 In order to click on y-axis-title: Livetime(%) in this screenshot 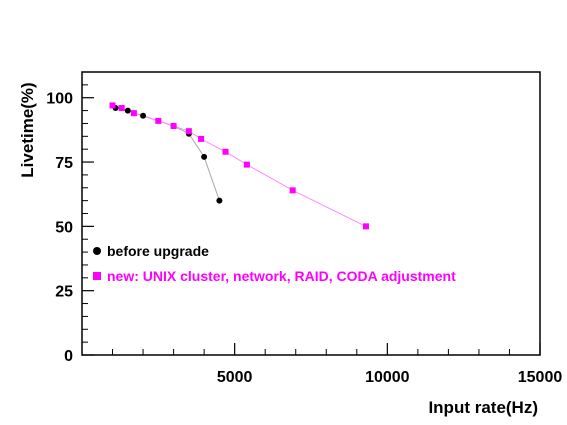, I will do `click(27, 129)`.